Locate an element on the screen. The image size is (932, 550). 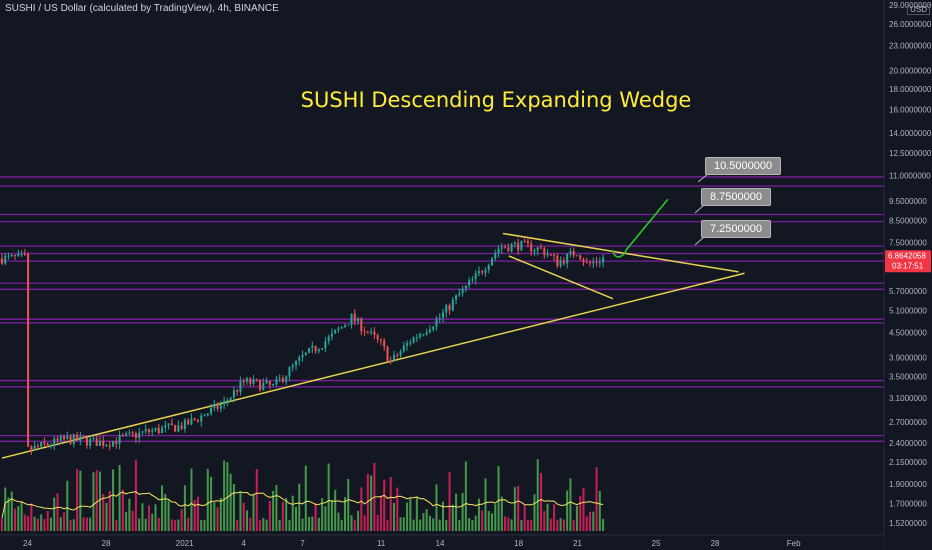
target-pointer is located at coordinates (703, 178).